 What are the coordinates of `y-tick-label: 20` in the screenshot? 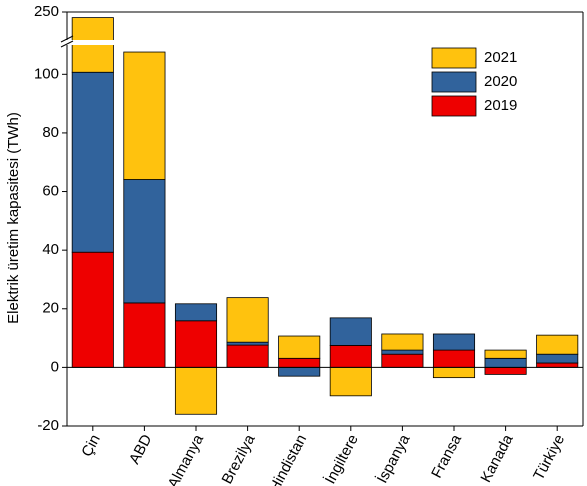 It's located at (50, 308).